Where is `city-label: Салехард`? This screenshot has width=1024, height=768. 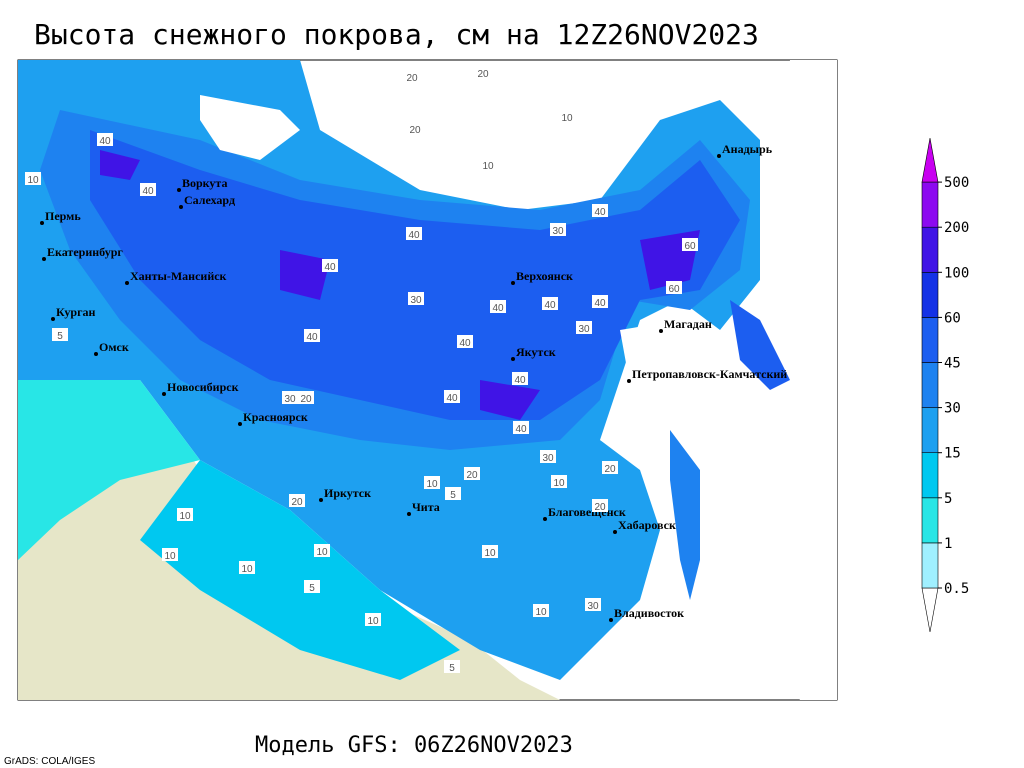
city-label: Салехард is located at coordinates (209, 200).